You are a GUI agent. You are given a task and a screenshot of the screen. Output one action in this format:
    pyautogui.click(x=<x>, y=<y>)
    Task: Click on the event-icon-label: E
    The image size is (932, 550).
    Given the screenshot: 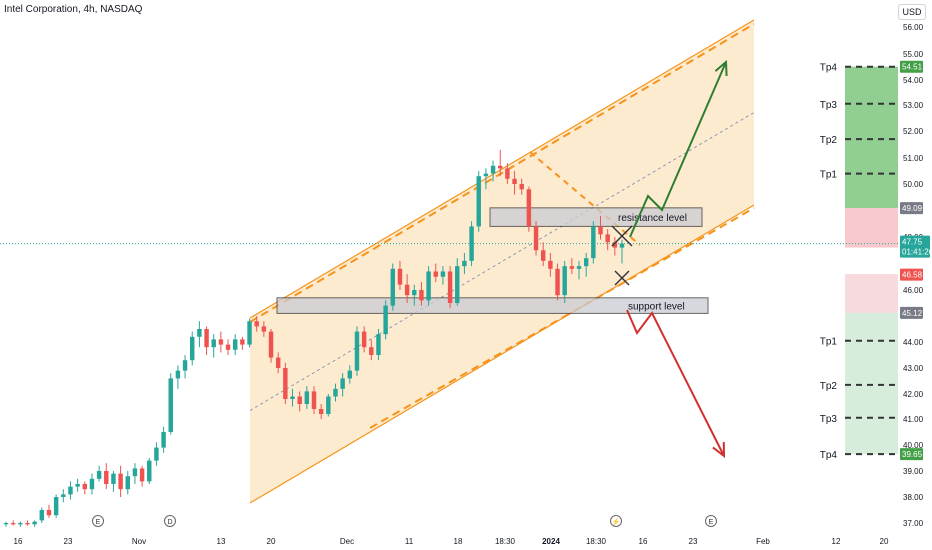 What is the action you would take?
    pyautogui.click(x=98, y=522)
    